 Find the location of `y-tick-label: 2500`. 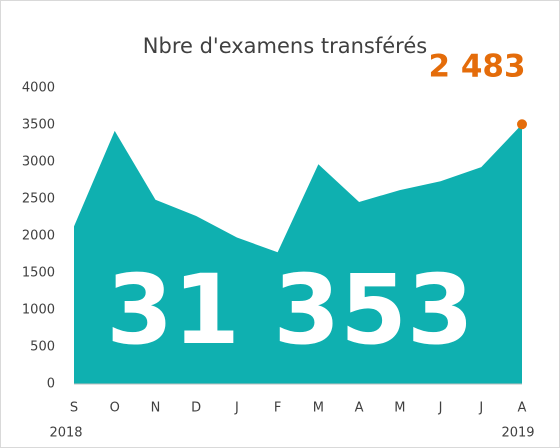

y-tick-label: 2500 is located at coordinates (38, 199).